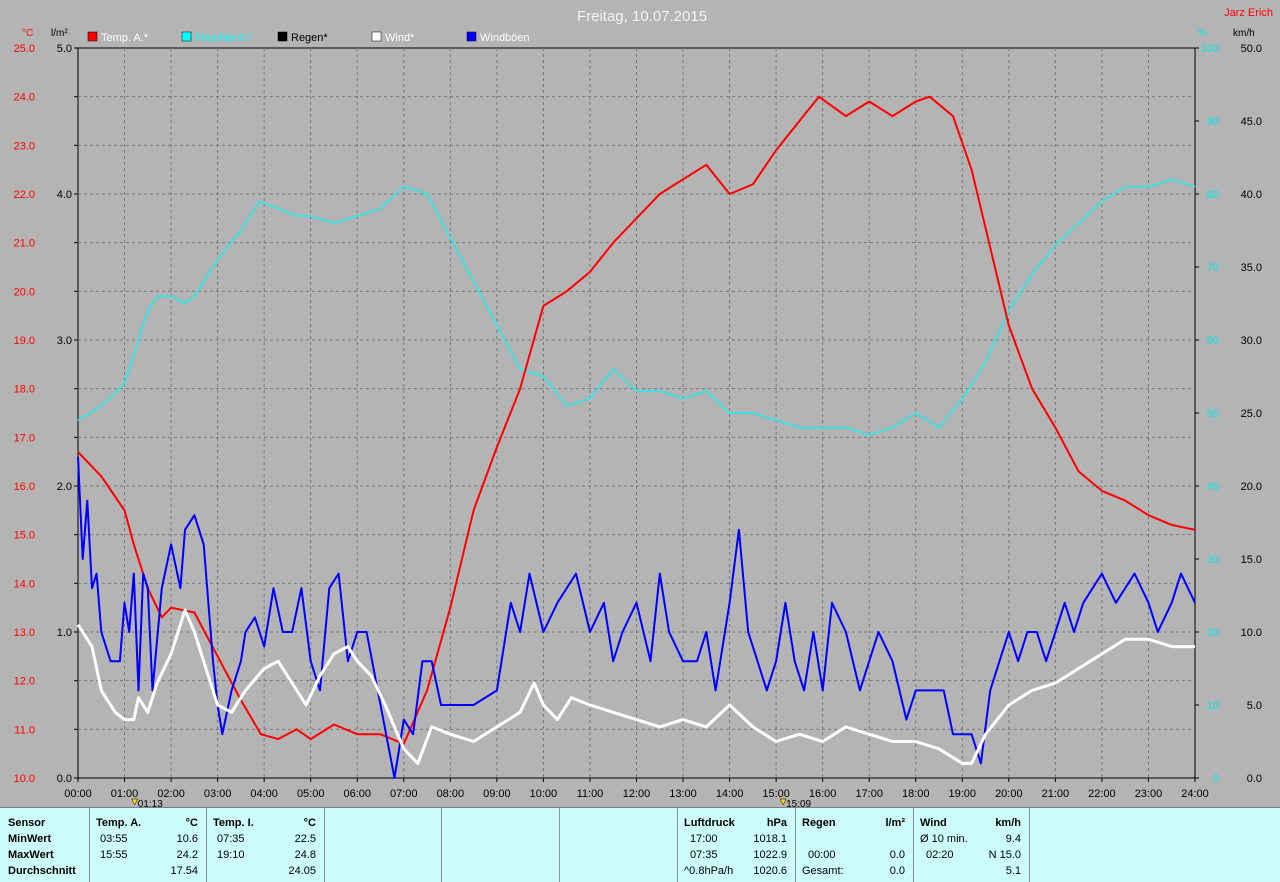 This screenshot has height=882, width=1280. What do you see at coordinates (187, 839) in the screenshot?
I see `temp-a-min-value: 10.6` at bounding box center [187, 839].